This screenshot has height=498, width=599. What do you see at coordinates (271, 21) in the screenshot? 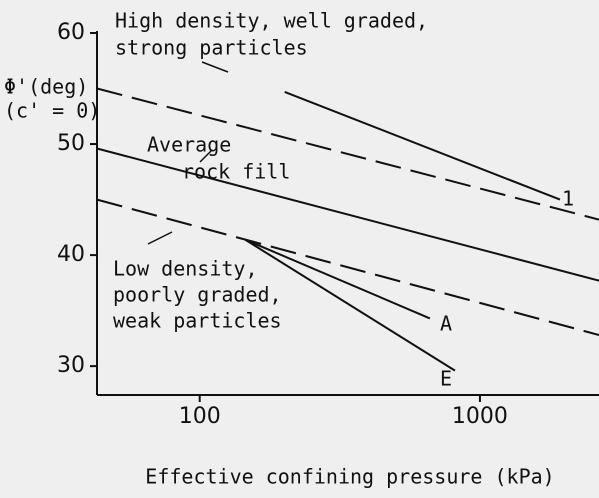
I see `annotation: High density, well graded,` at bounding box center [271, 21].